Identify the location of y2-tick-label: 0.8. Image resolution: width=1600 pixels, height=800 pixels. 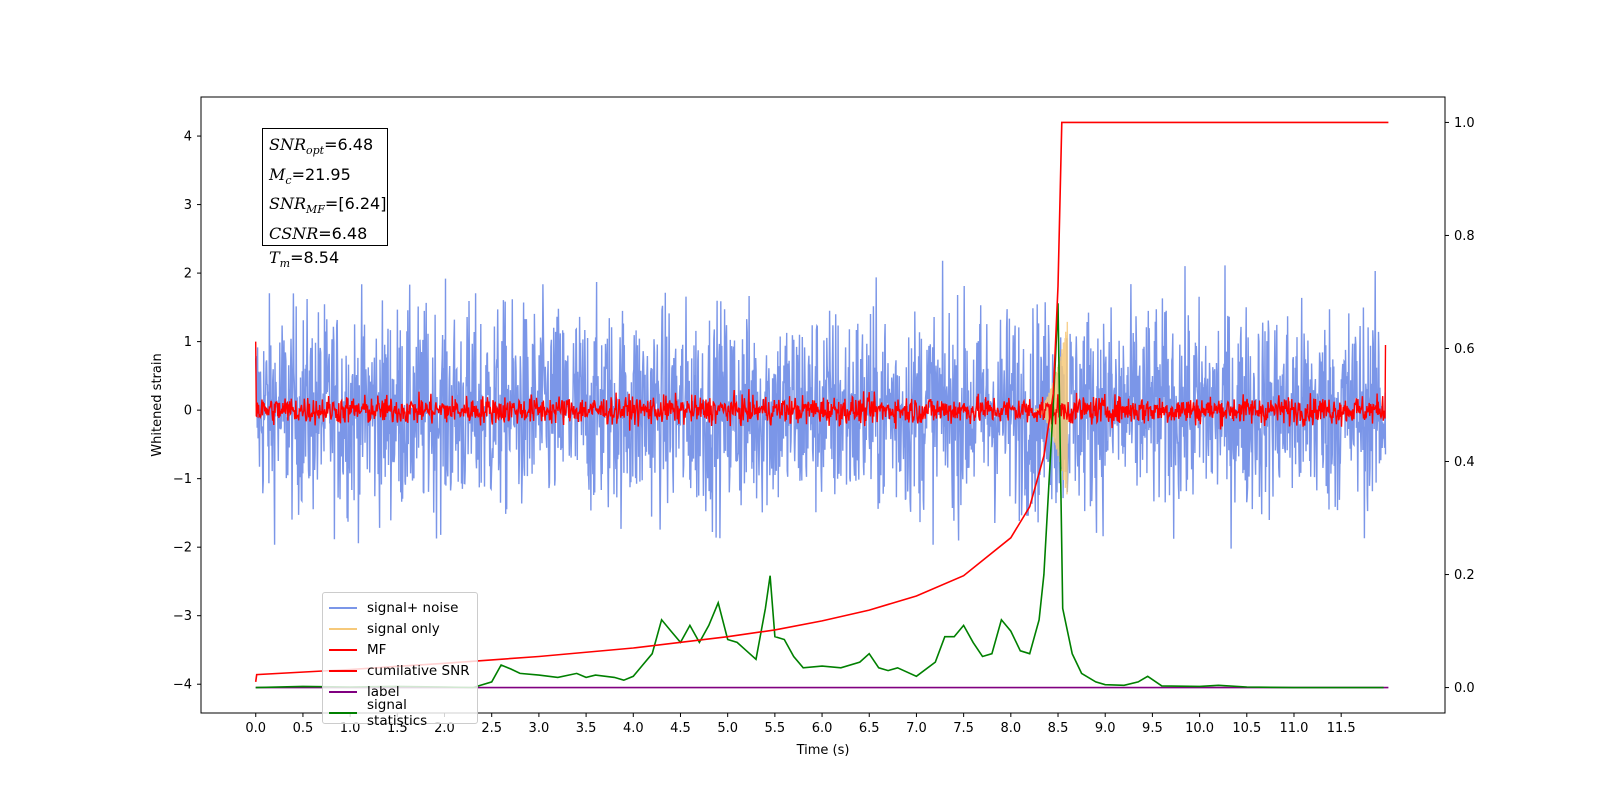
(1464, 236).